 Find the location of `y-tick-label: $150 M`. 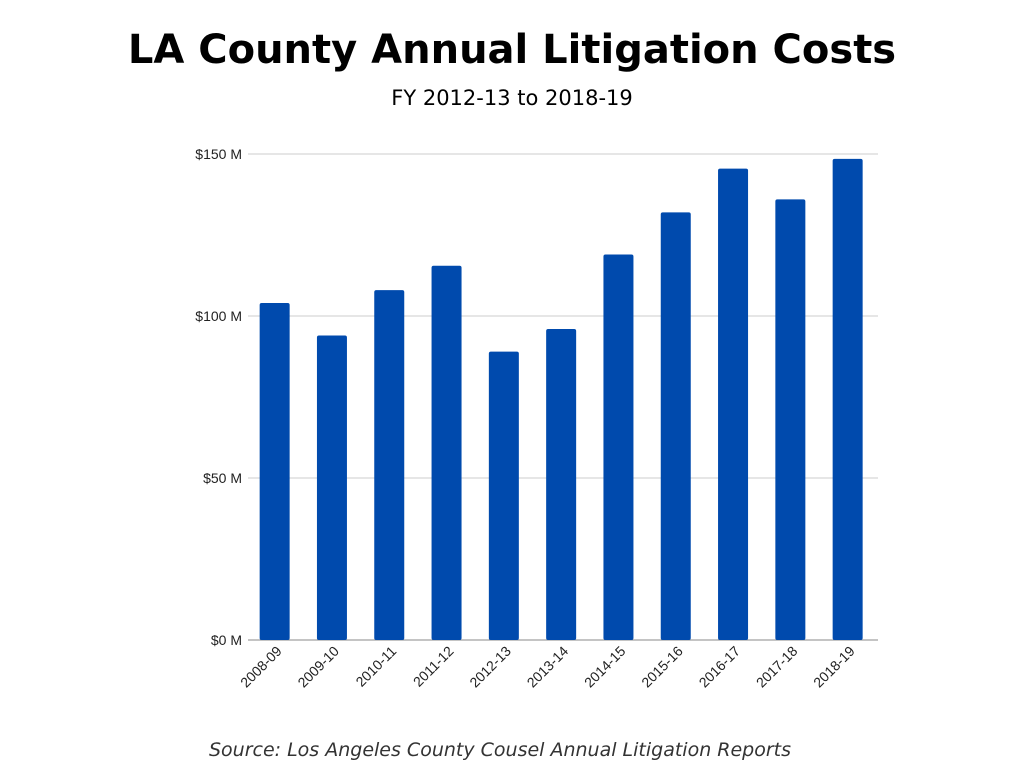

y-tick-label: $150 M is located at coordinates (218, 154).